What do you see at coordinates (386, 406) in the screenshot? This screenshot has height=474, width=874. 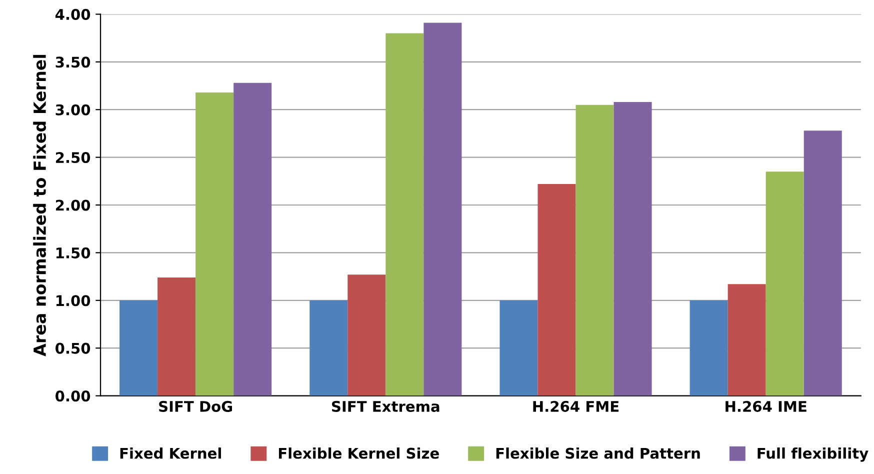 I see `x-tick-label: SIFT Extrema` at bounding box center [386, 406].